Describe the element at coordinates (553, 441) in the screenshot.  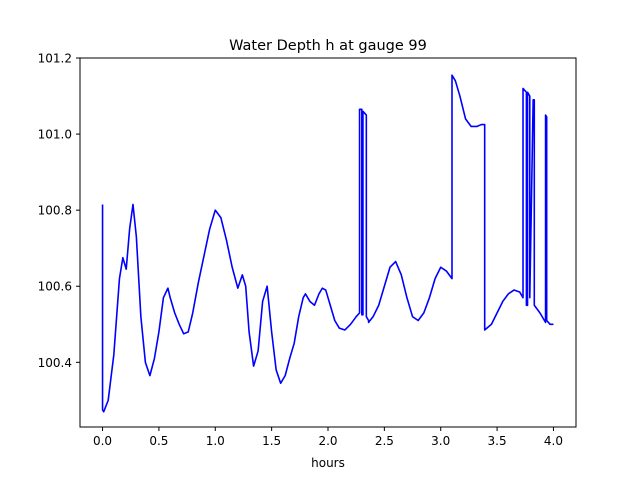
I see `x-tick-label: 4.0` at that location.